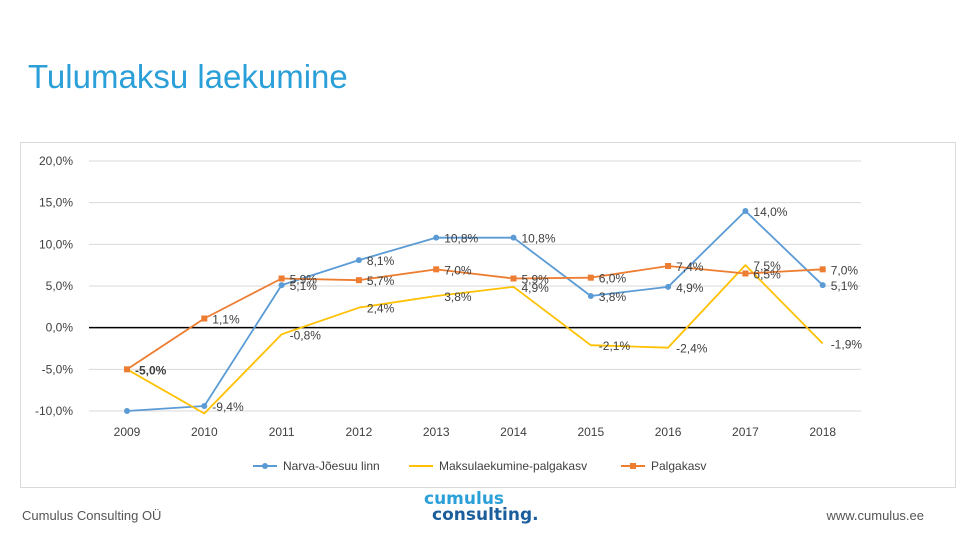  What do you see at coordinates (359, 432) in the screenshot?
I see `x-tick-label: 2012` at bounding box center [359, 432].